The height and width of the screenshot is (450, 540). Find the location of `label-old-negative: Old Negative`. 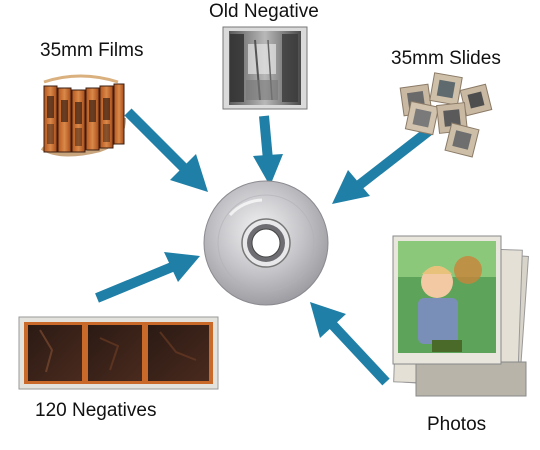

label-old-negative: Old Negative is located at coordinates (264, 11).